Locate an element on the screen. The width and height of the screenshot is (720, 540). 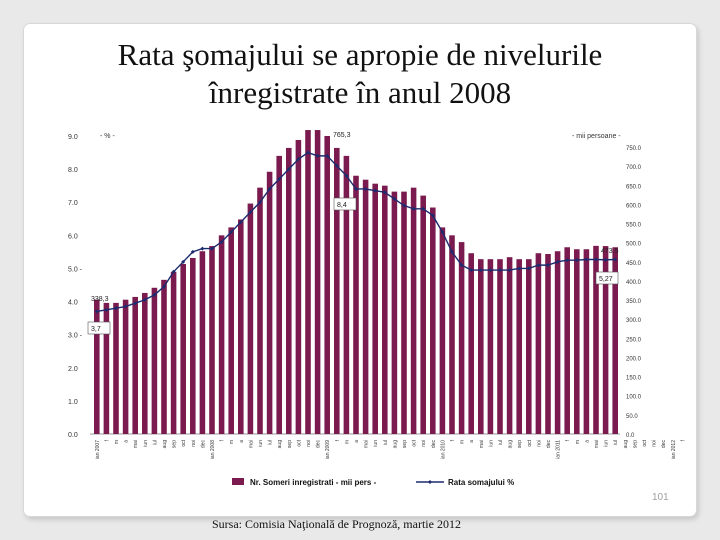
right-tick-label: 400.0 is located at coordinates (634, 283).